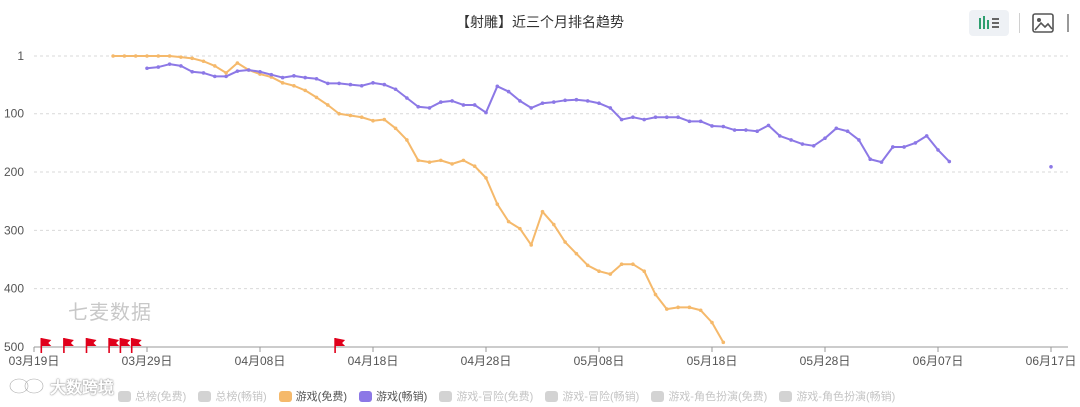 The height and width of the screenshot is (407, 1080). What do you see at coordinates (1043, 23) in the screenshot?
I see `image-icon` at bounding box center [1043, 23].